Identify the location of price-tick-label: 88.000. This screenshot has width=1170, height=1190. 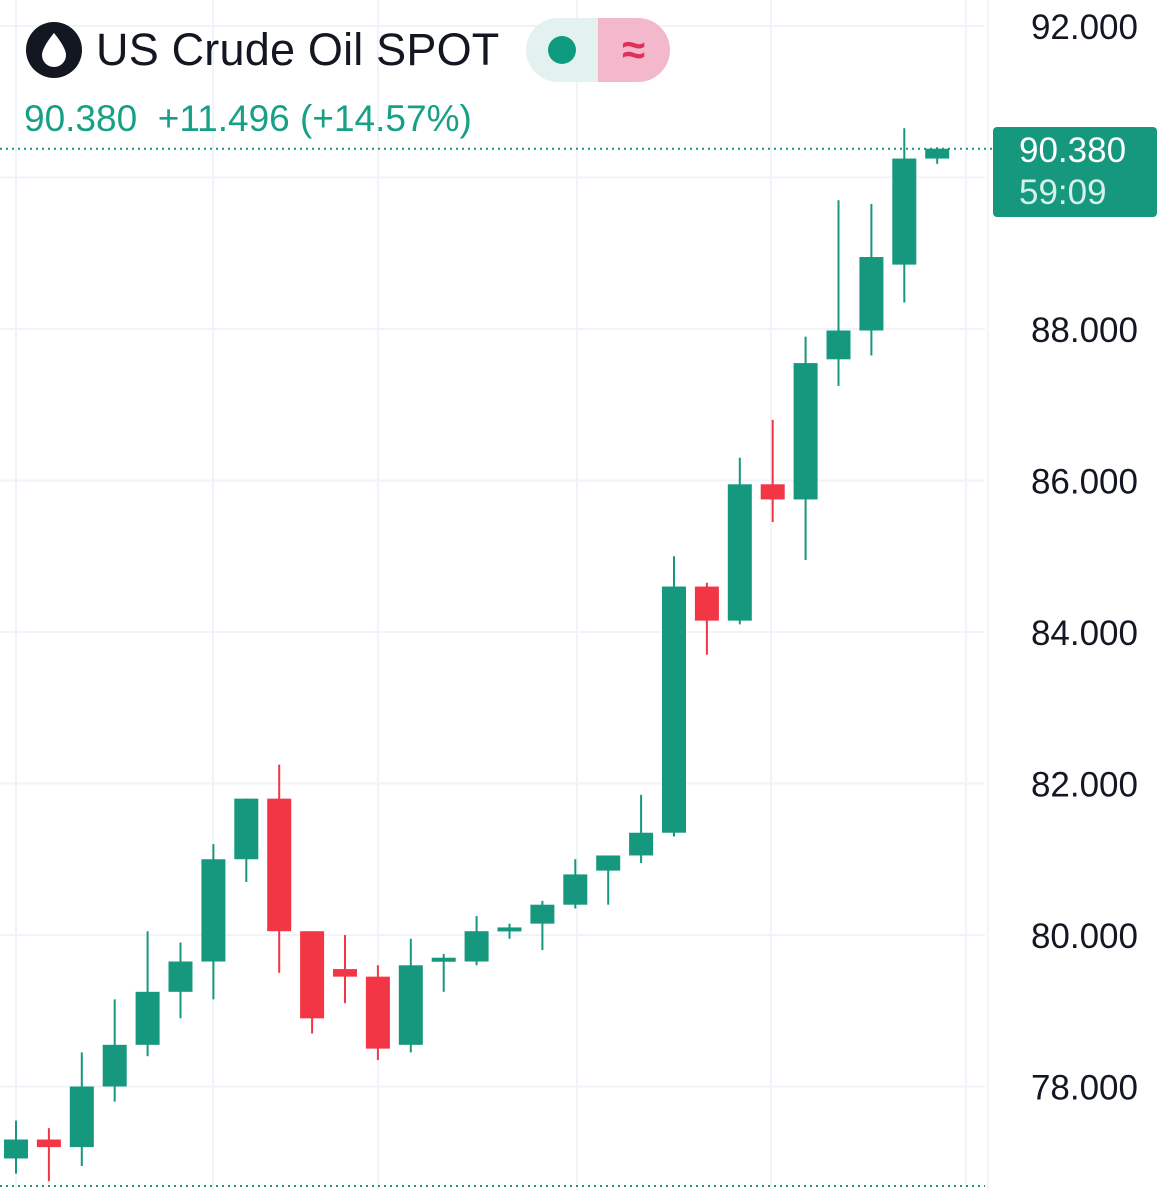
(1084, 330).